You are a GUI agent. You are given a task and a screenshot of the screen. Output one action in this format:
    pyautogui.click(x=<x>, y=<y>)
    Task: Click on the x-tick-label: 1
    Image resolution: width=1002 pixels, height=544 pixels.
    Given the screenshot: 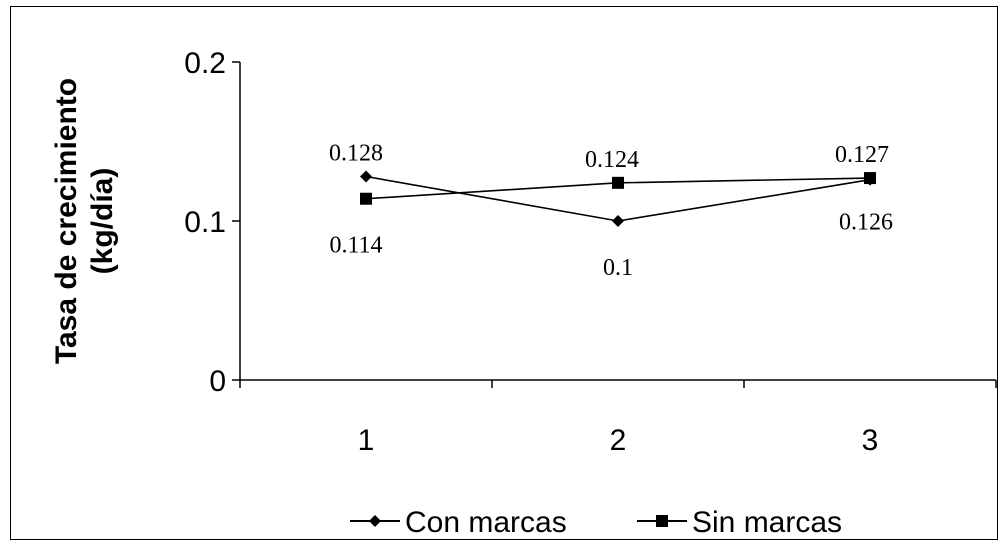 What is the action you would take?
    pyautogui.click(x=366, y=440)
    